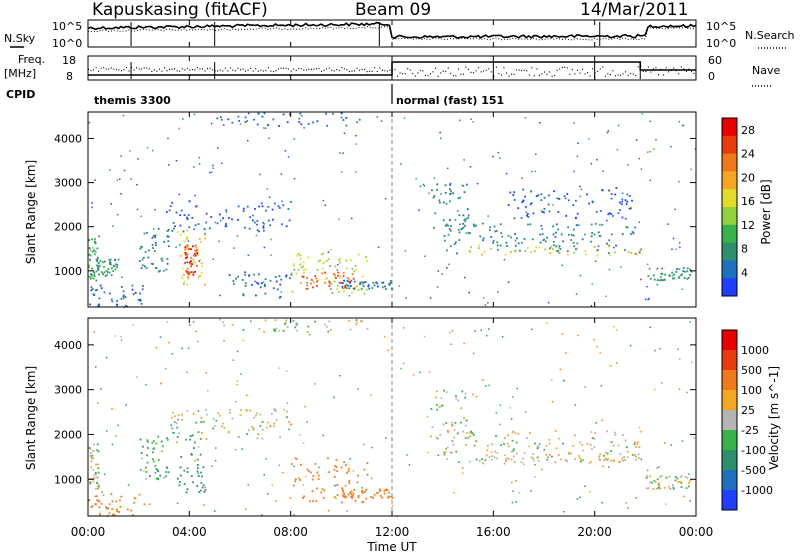 The width and height of the screenshot is (800, 554). I want to click on y-tick-label: 2000, so click(68, 227).